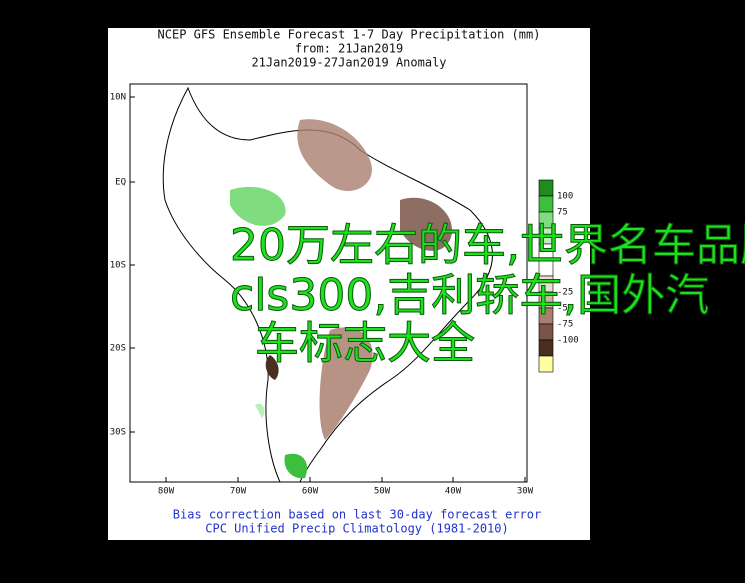  I want to click on lon-labels: 80W 70W 60W 50W 40W 30W, so click(346, 487).